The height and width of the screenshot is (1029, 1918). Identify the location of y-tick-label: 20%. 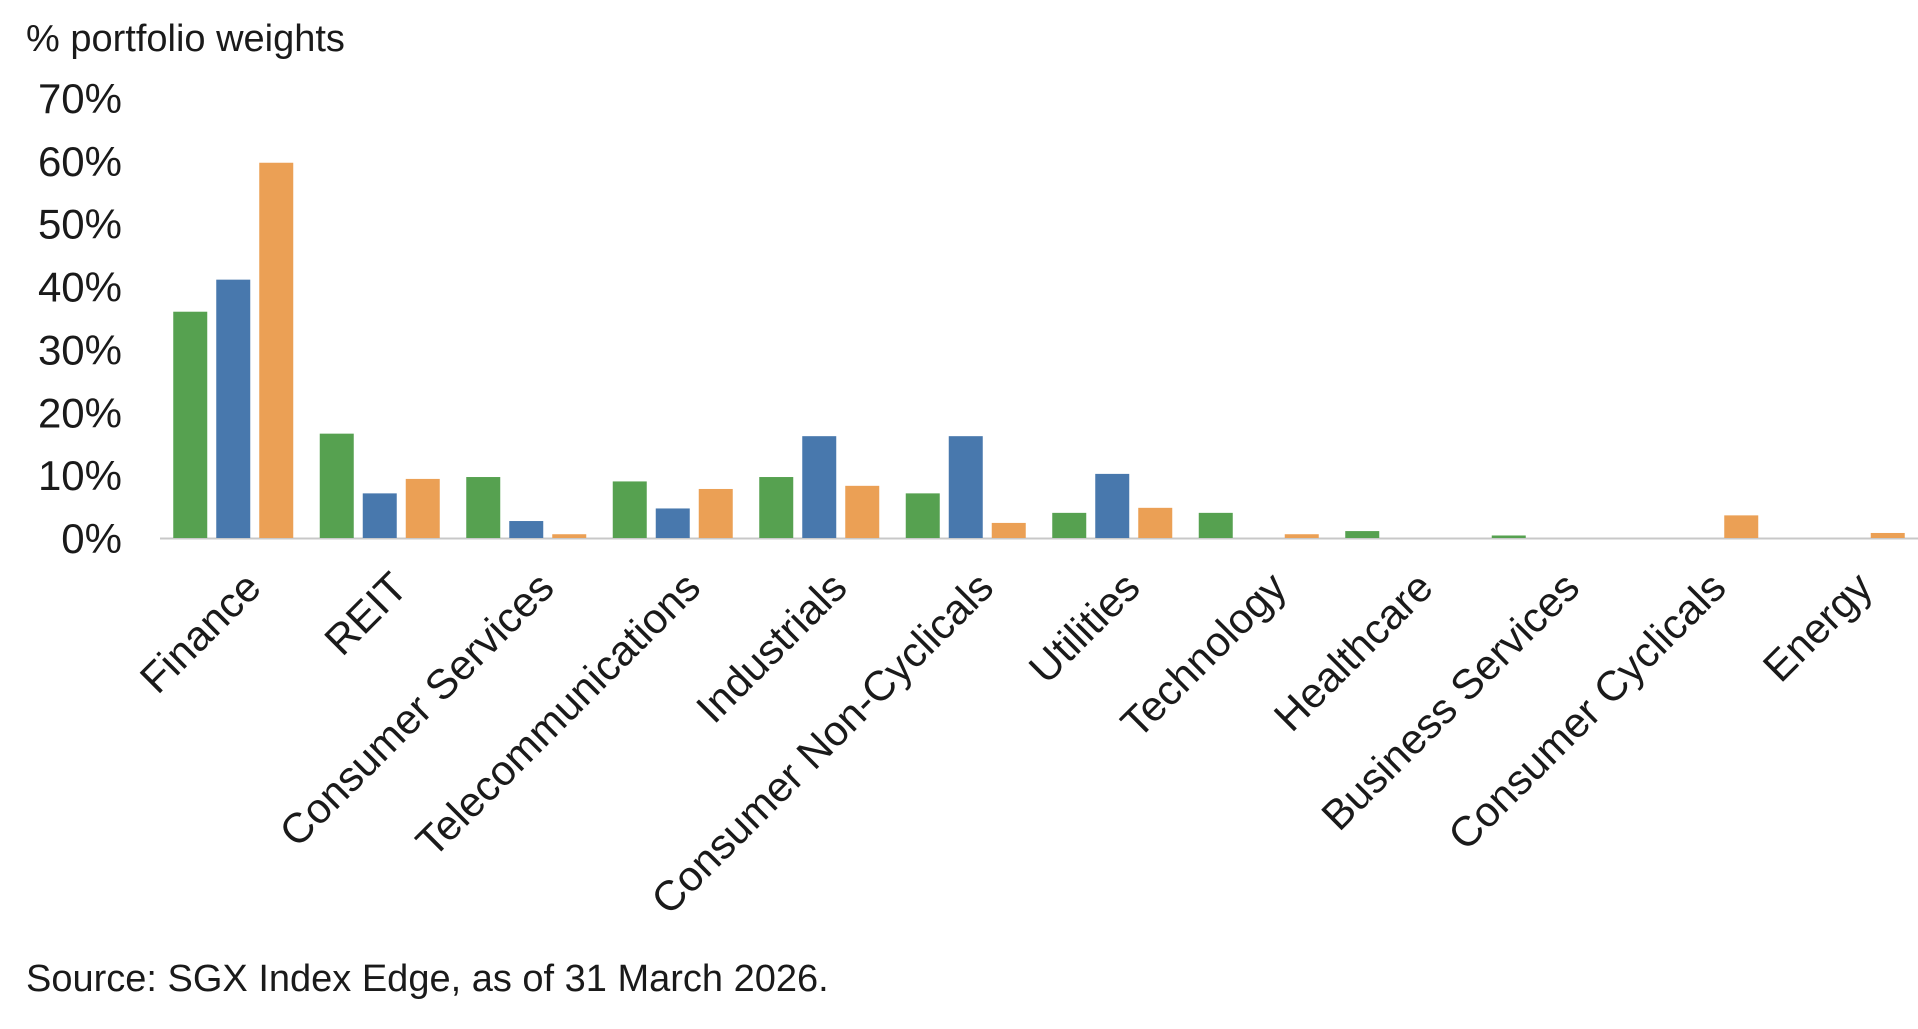
(80, 412).